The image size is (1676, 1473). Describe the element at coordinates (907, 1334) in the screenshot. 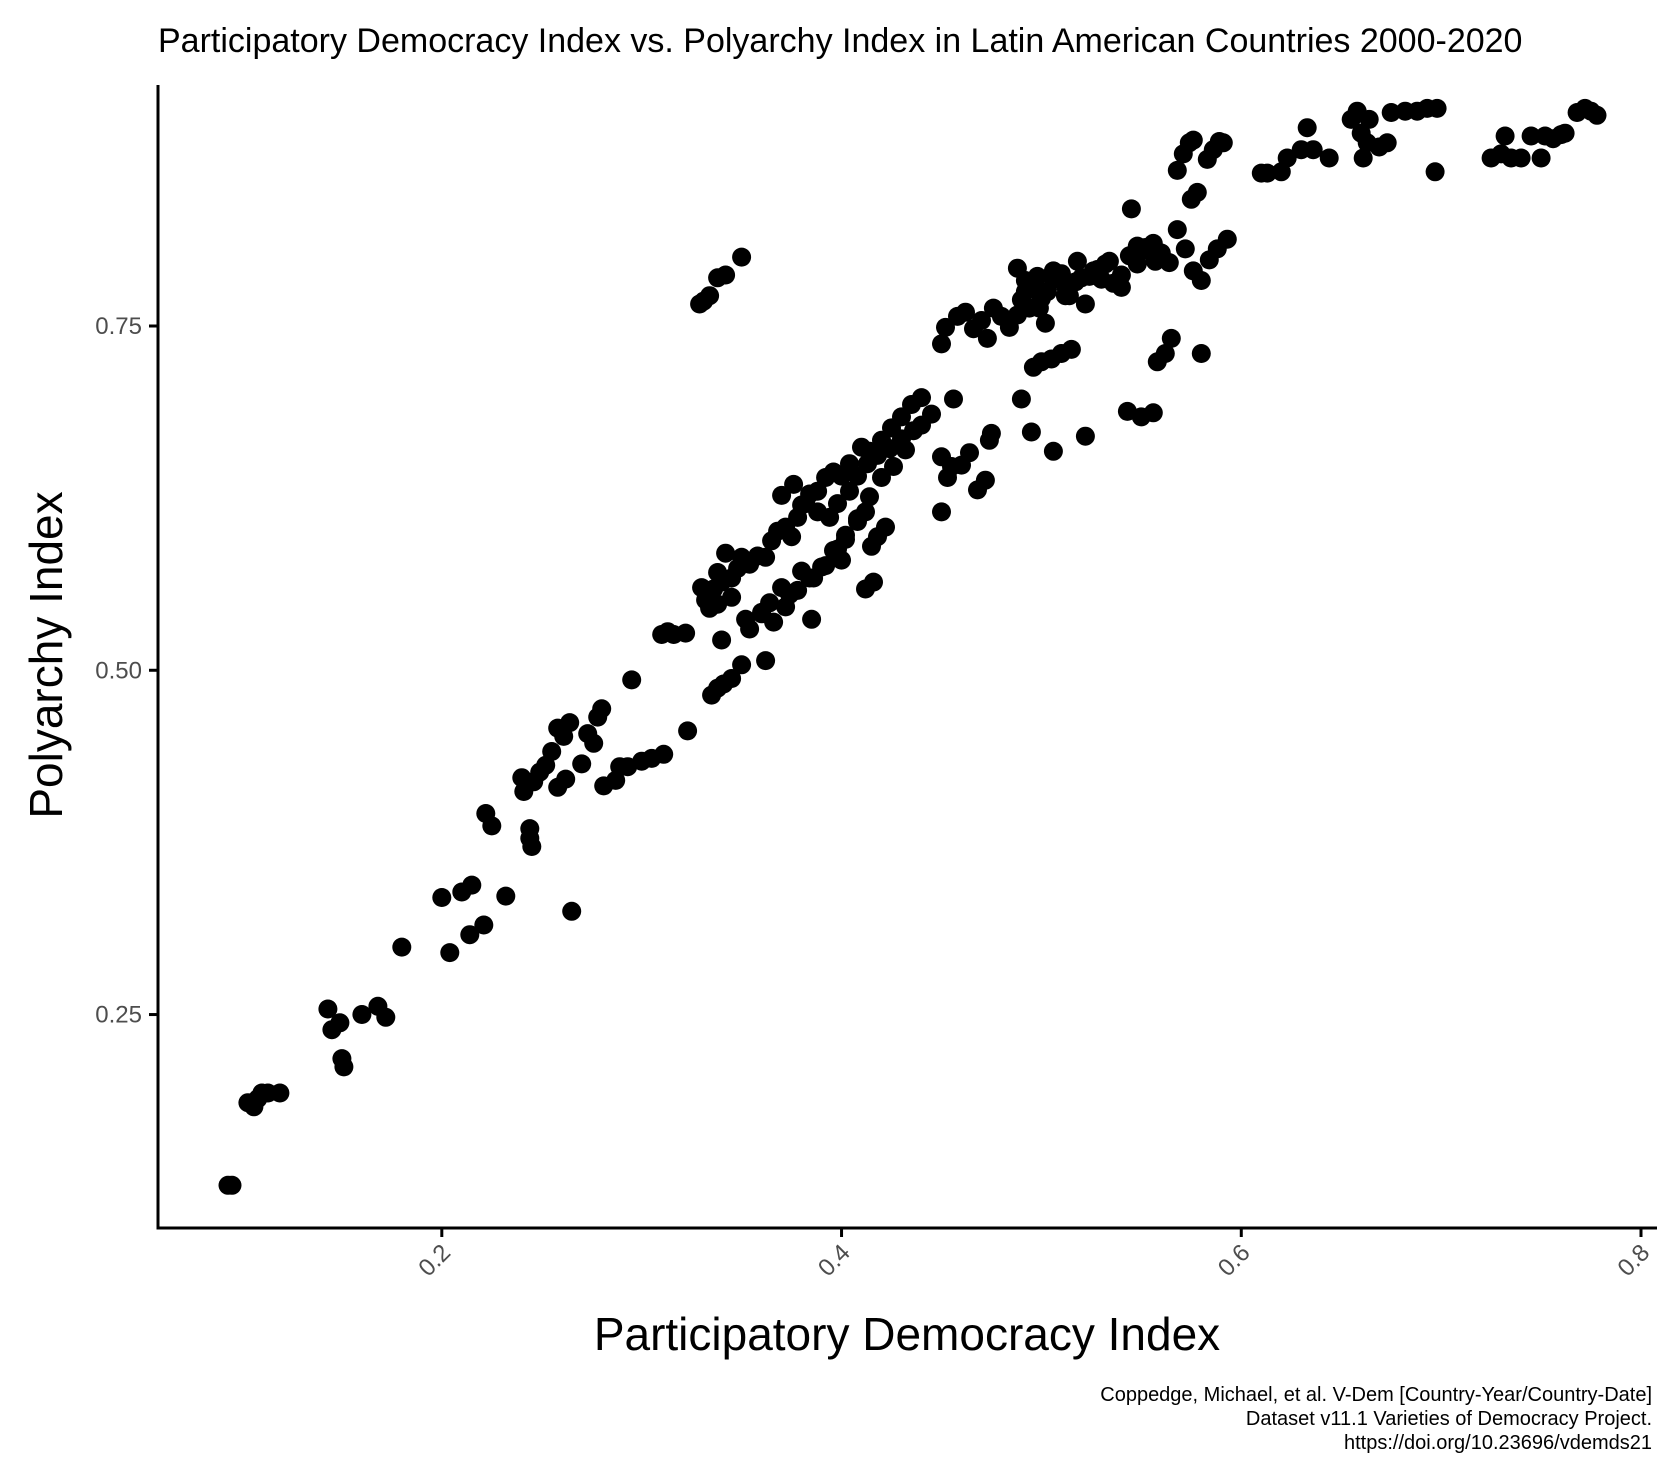

I see `x-axis-title: Participatory Democracy Index` at that location.